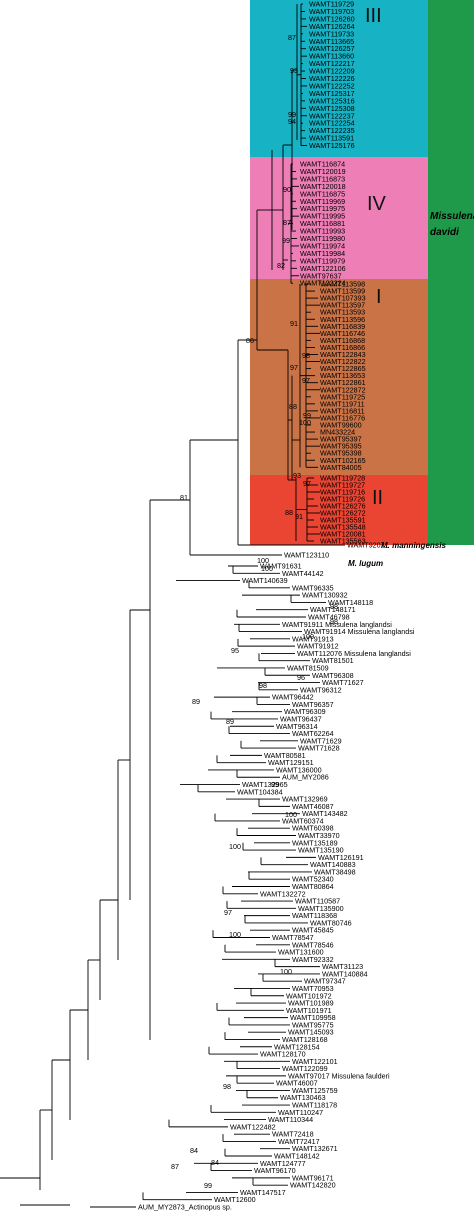 The height and width of the screenshot is (1213, 474). Describe the element at coordinates (303, 573) in the screenshot. I see `leaf-label: WAMT44142` at that location.